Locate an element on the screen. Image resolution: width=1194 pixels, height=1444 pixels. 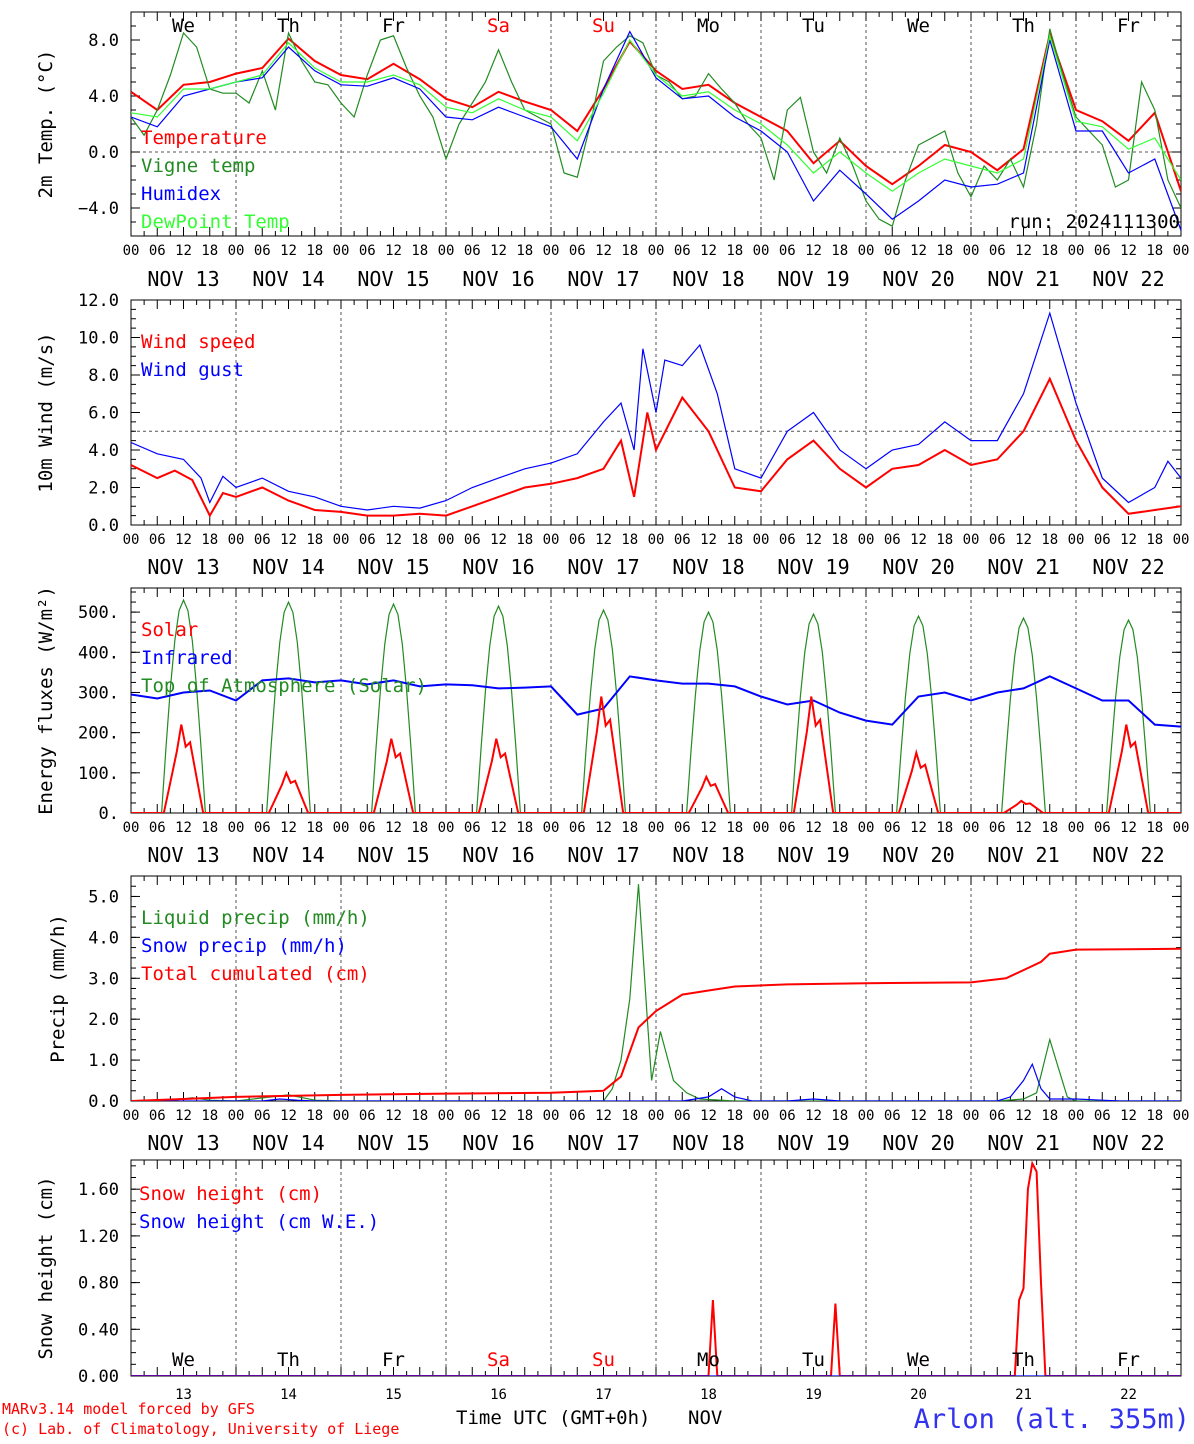
precip-date-label: NOV 19 is located at coordinates (813, 1143).